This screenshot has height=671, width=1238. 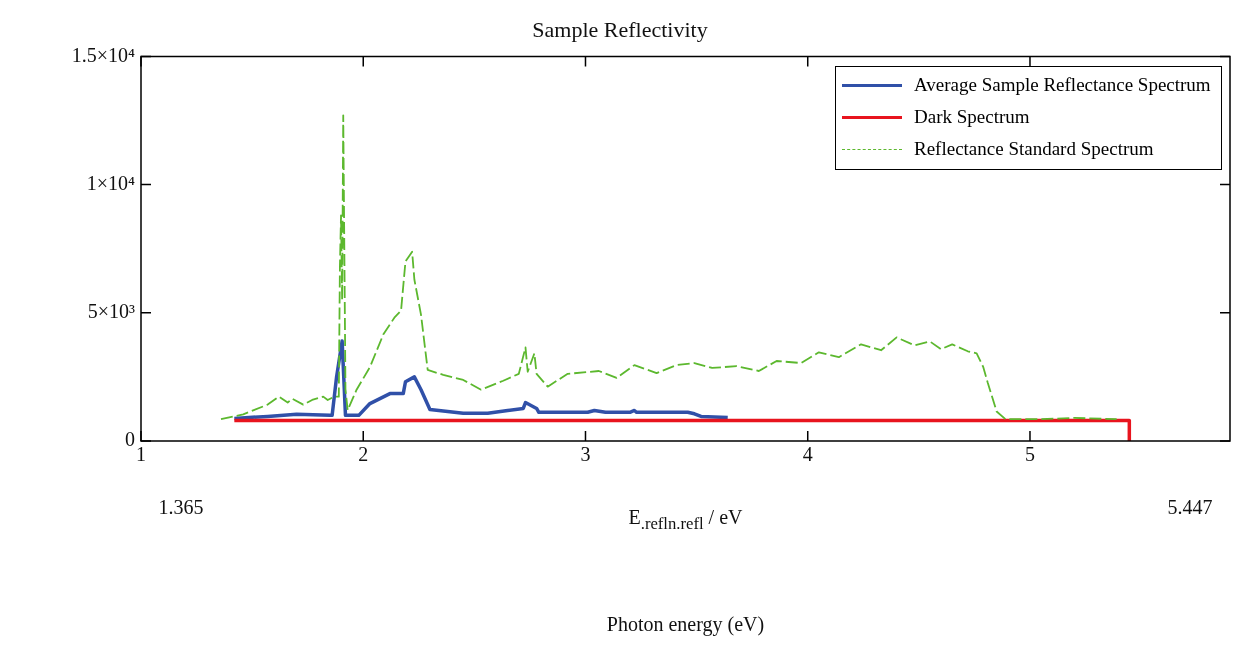 What do you see at coordinates (807, 454) in the screenshot?
I see `x-tick-label: 4` at bounding box center [807, 454].